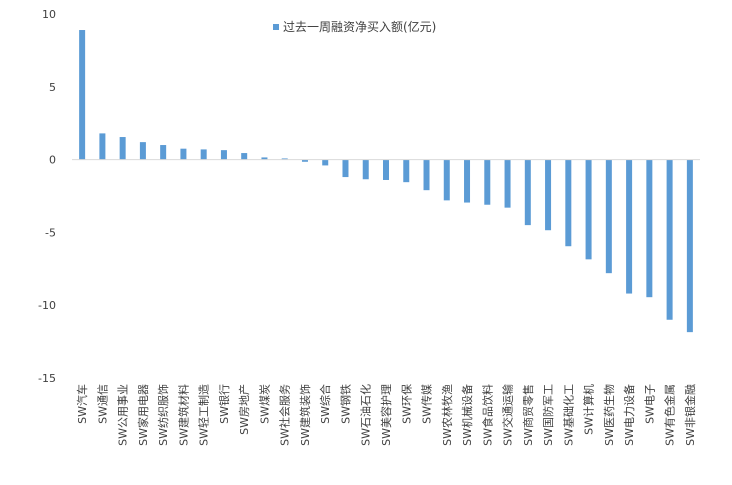  What do you see at coordinates (447, 415) in the screenshot?
I see `x-category-label: SW农林牧渔` at bounding box center [447, 415].